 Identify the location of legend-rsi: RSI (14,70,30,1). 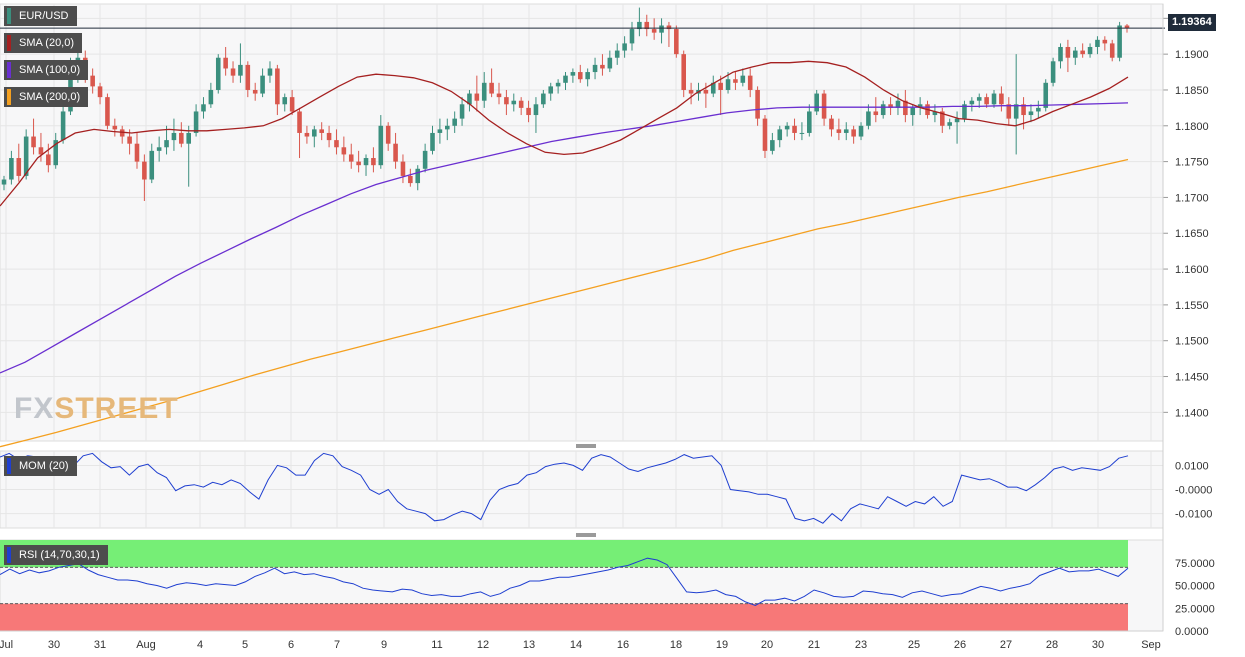
(56, 555).